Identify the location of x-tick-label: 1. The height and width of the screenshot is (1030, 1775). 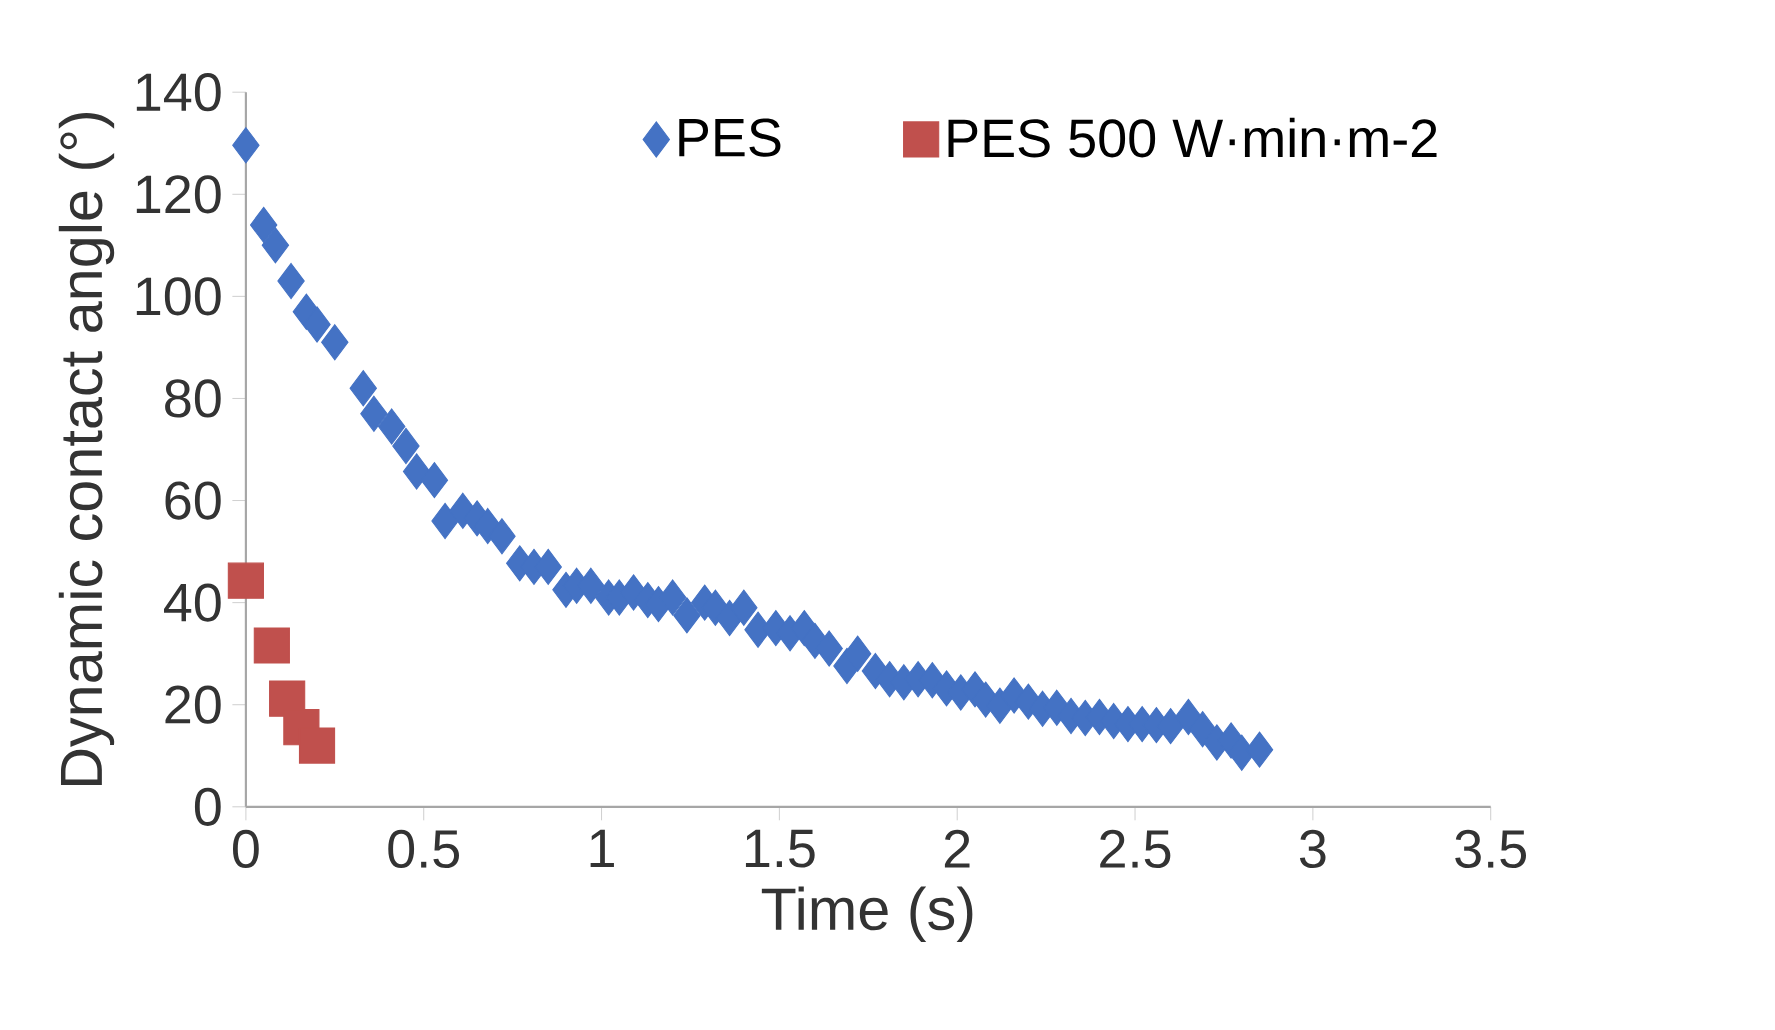
(602, 849).